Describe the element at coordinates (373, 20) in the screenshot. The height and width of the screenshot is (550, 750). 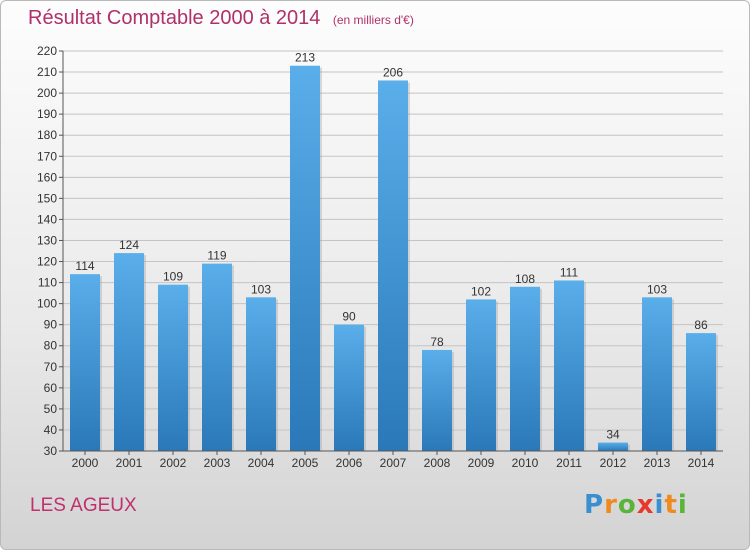
I see `chart-subtitle: (en milliers d'€)` at that location.